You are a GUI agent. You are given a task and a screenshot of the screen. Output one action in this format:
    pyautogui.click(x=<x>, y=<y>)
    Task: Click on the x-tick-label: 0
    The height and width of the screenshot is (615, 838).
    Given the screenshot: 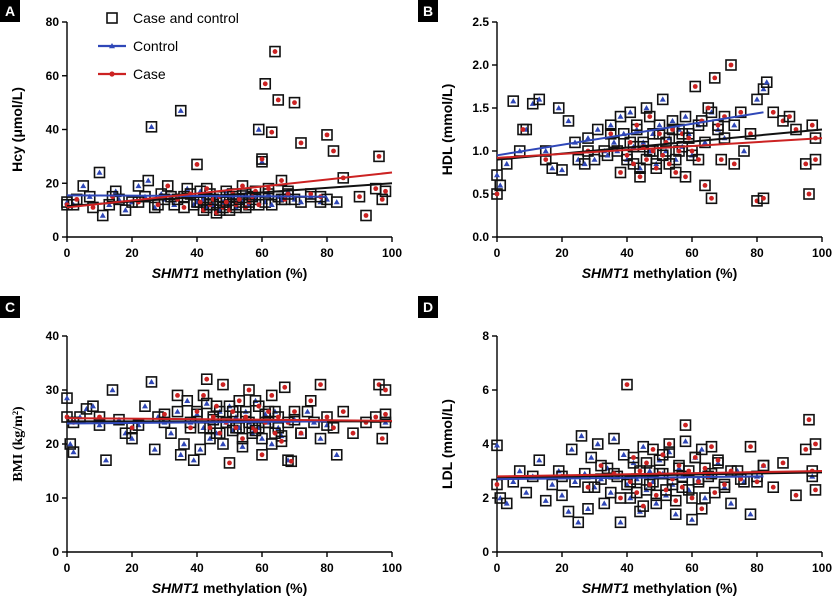 What is the action you would take?
    pyautogui.click(x=67, y=253)
    